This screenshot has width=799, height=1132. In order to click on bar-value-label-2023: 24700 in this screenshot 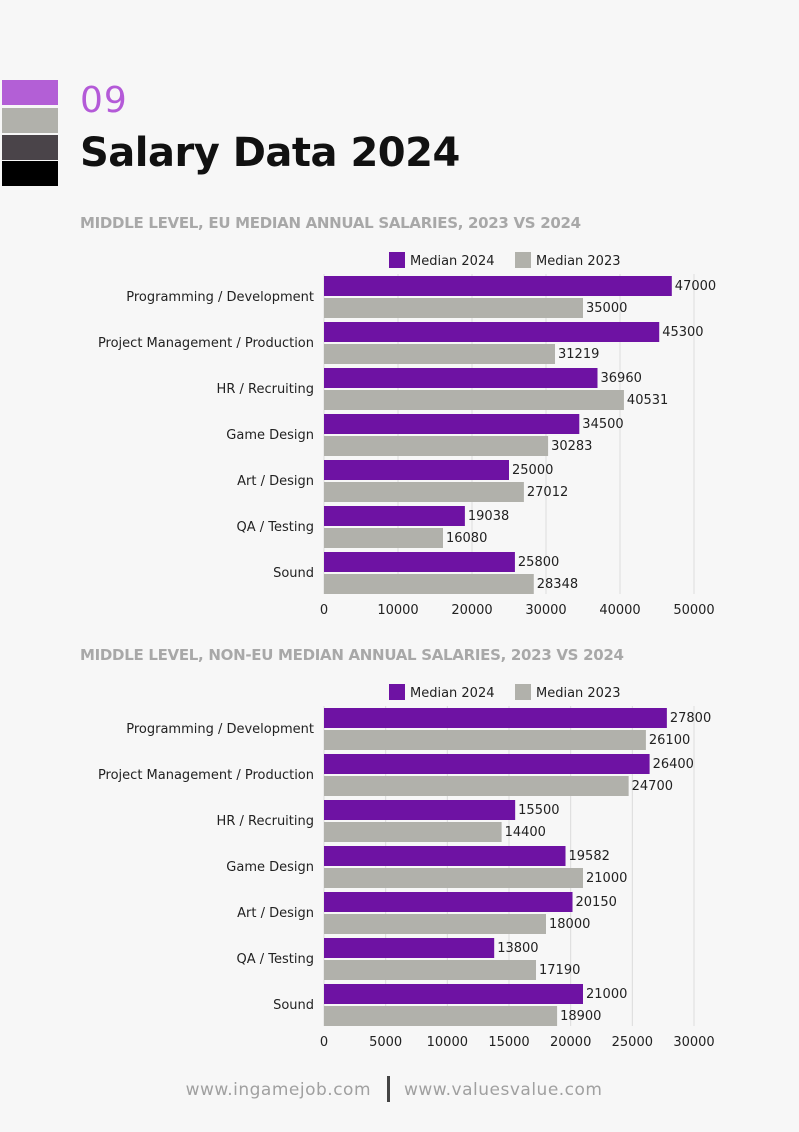, I will do `click(652, 786)`.